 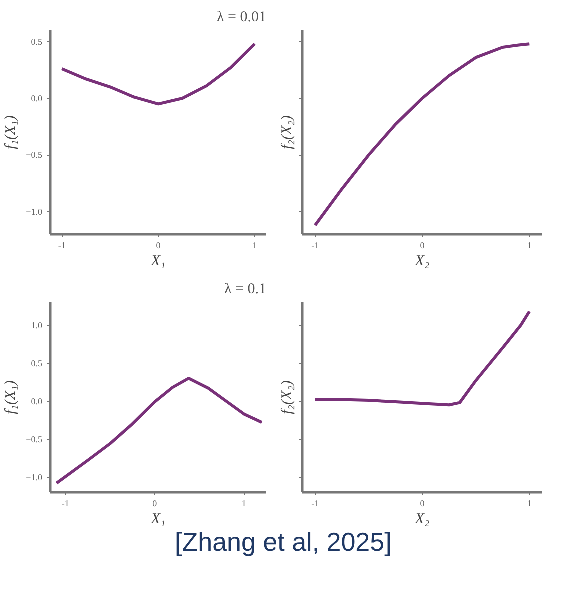 What do you see at coordinates (283, 542) in the screenshot?
I see `text: [Zhang et al, 2025]` at bounding box center [283, 542].